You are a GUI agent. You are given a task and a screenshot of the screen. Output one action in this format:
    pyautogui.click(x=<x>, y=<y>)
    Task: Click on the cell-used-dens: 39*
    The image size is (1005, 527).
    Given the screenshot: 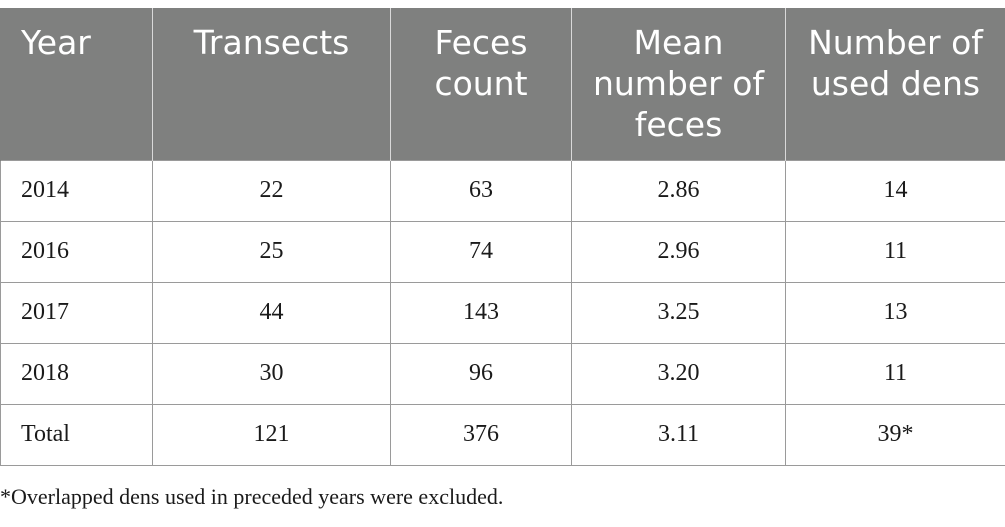 What is the action you would take?
    pyautogui.click(x=895, y=434)
    